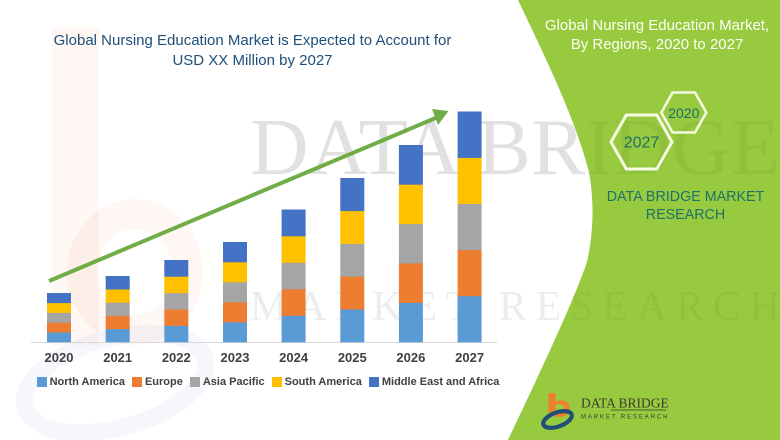 This screenshot has height=440, width=780. What do you see at coordinates (625, 403) in the screenshot?
I see `svg-text: DATA BRIDGE` at bounding box center [625, 403].